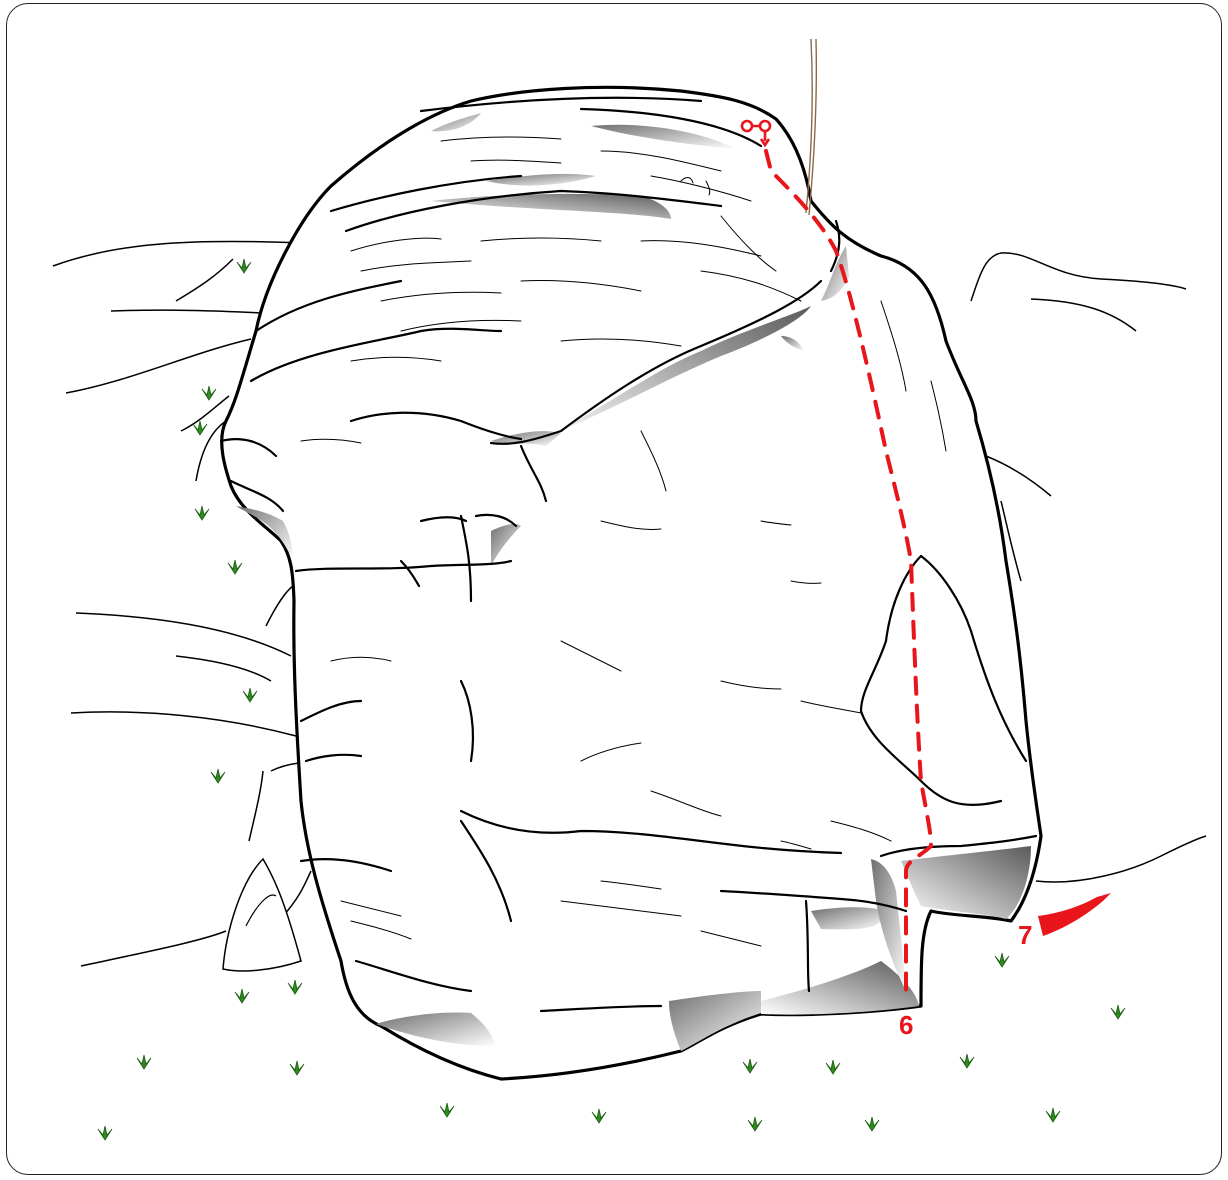 The height and width of the screenshot is (1180, 1228). Describe the element at coordinates (262, 914) in the screenshot. I see `small-boulder` at that location.